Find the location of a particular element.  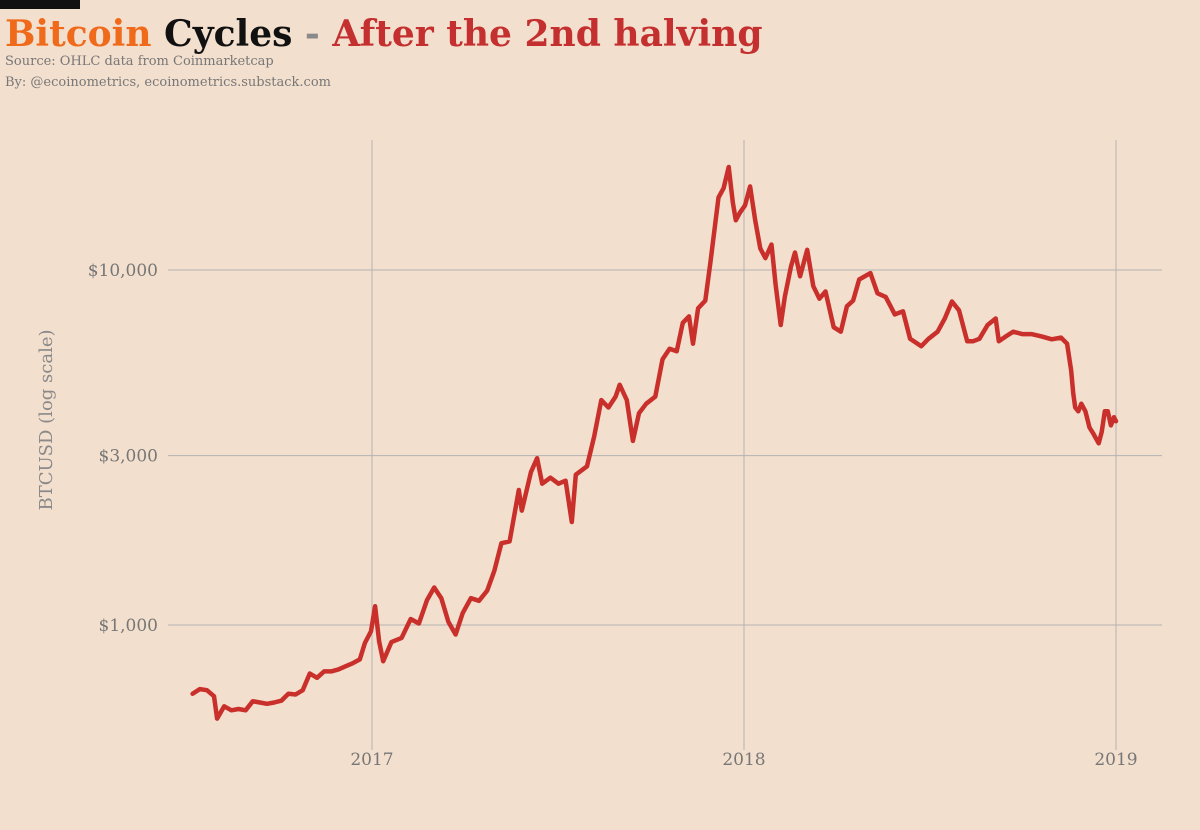

chart-title: Bitcoin Cycles - After the 2nd halving is located at coordinates (384, 34).